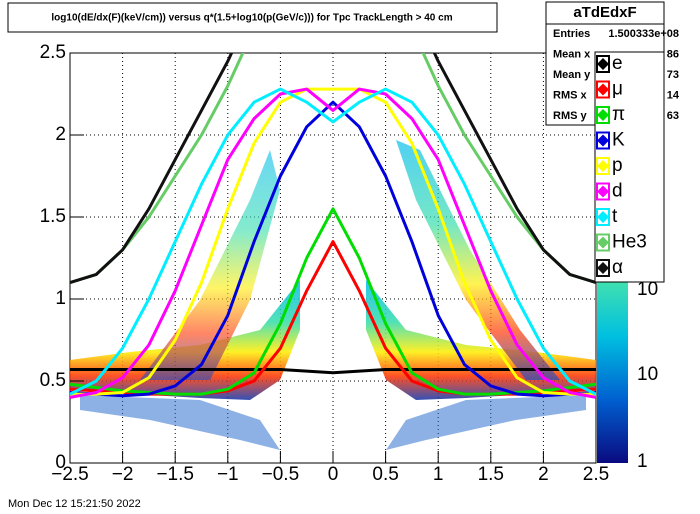  I want to click on stats-label: RMS y, so click(570, 116).